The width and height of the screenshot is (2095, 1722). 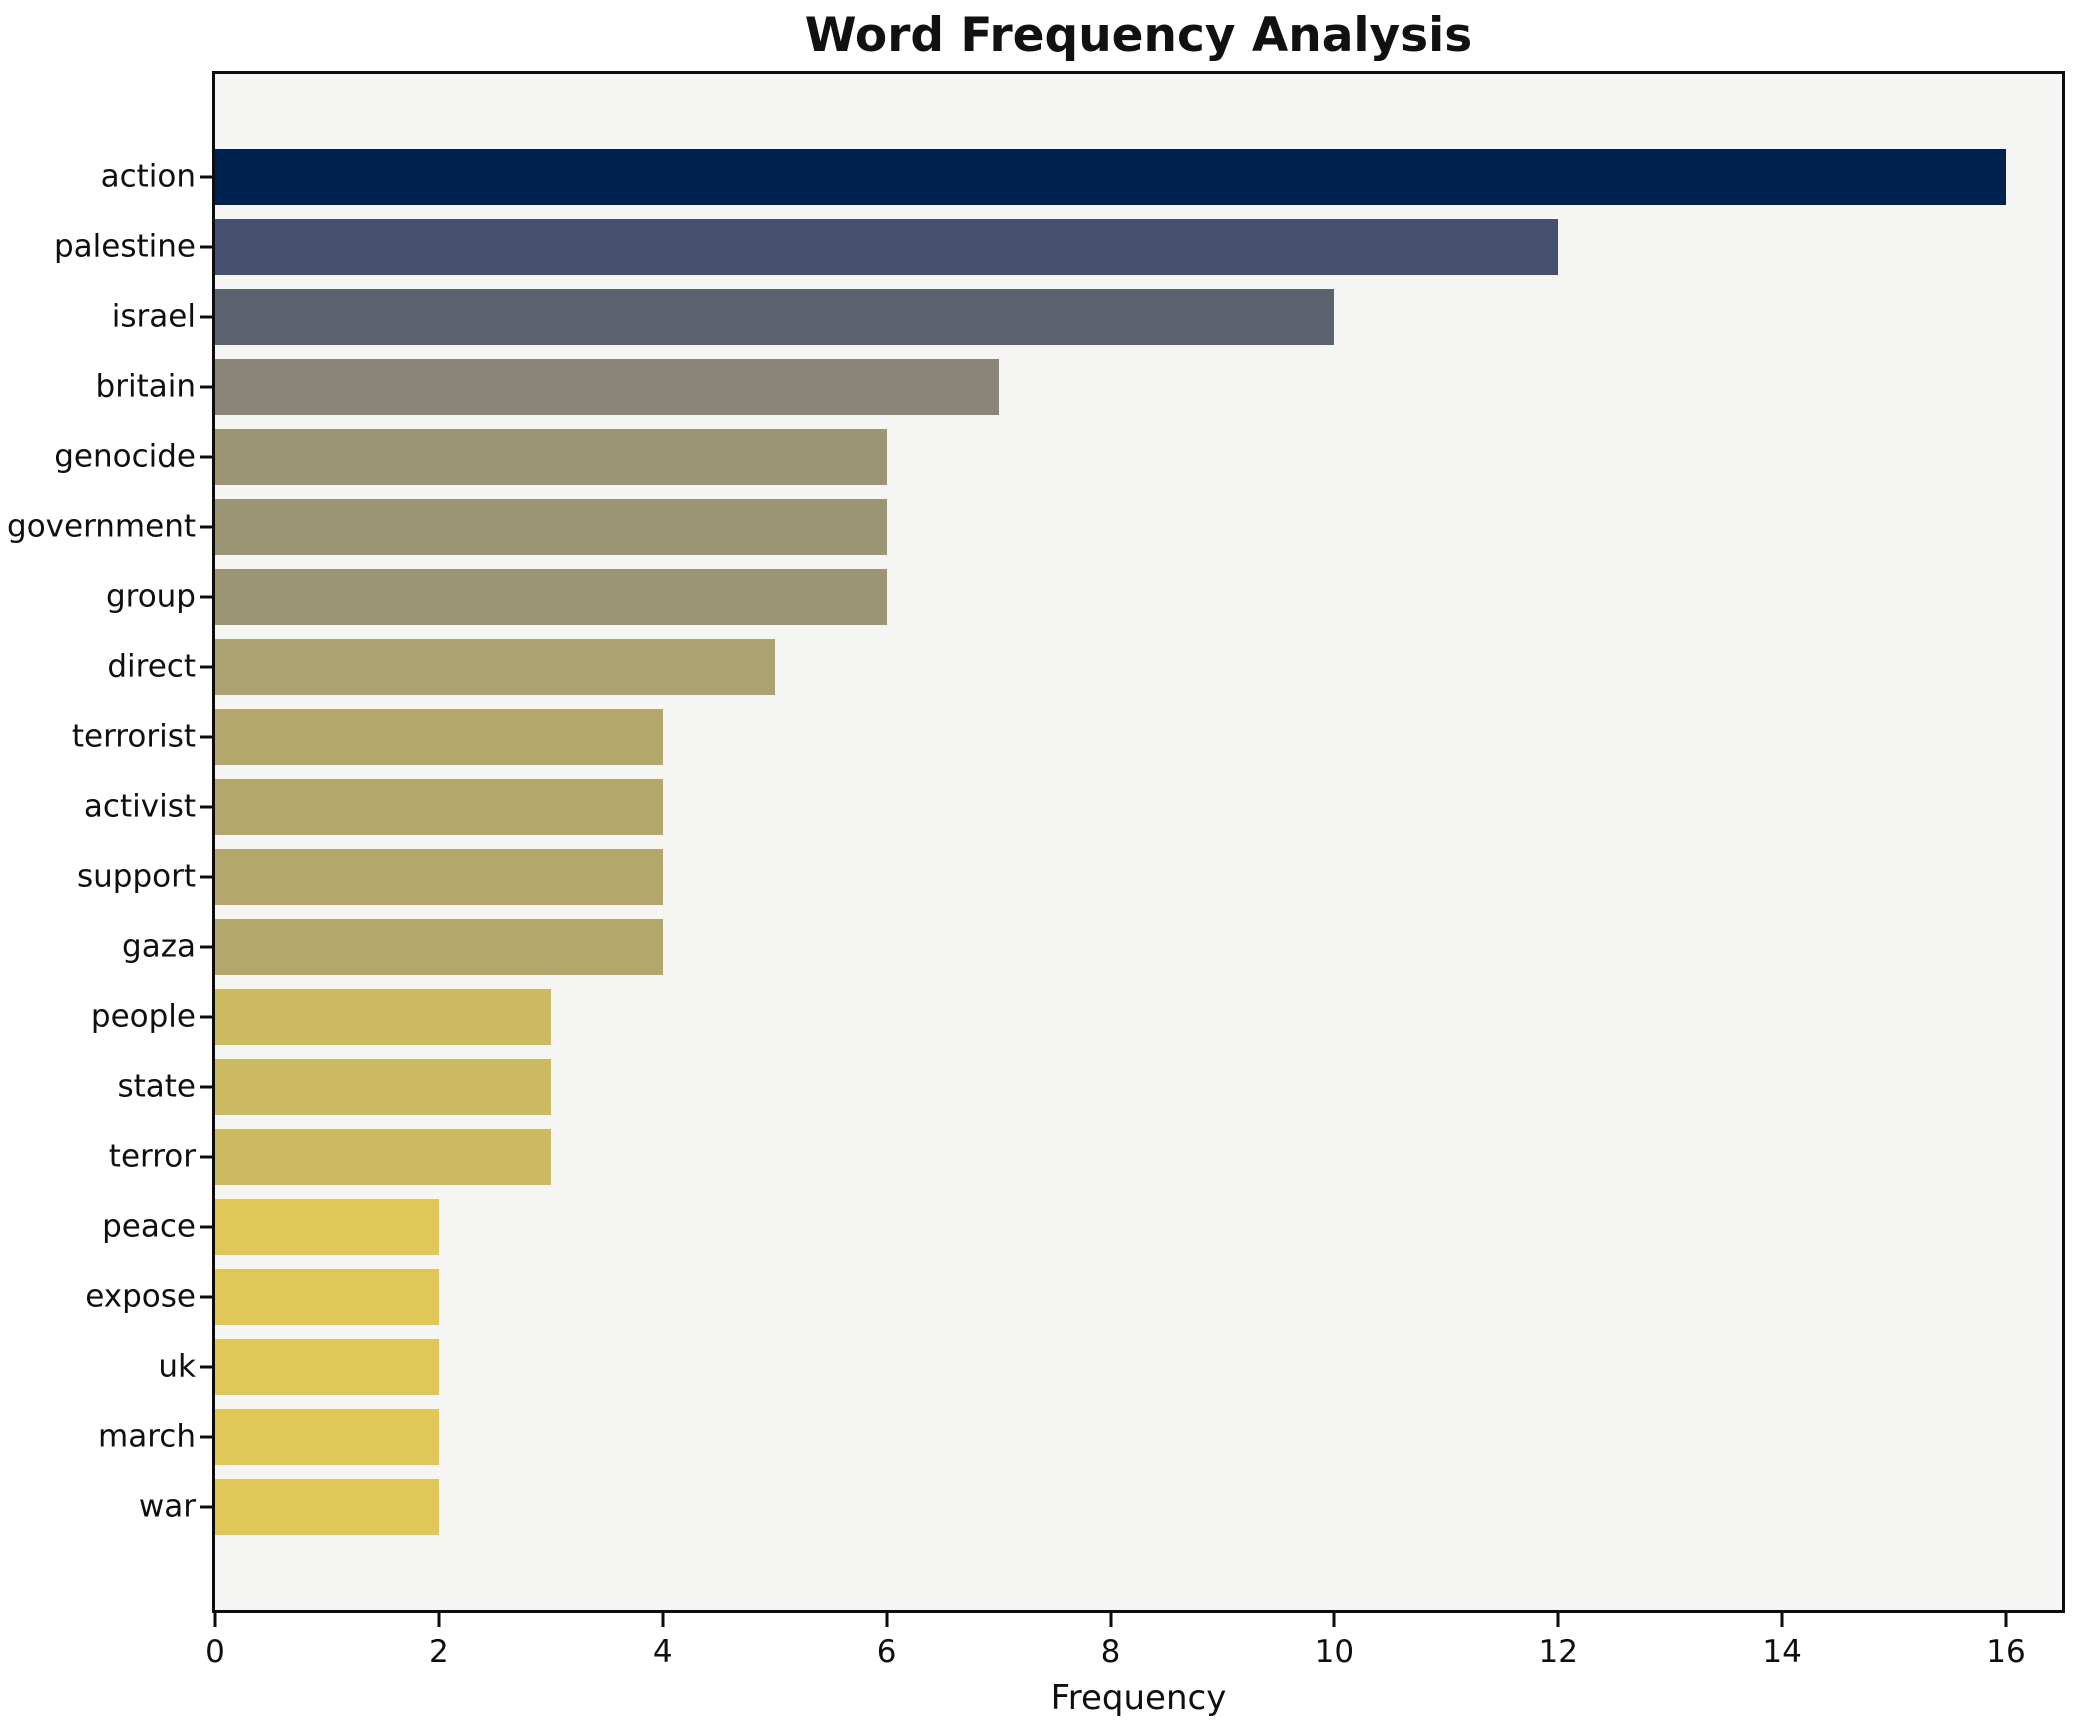 I want to click on y-tick-label-action: action, so click(x=148, y=176).